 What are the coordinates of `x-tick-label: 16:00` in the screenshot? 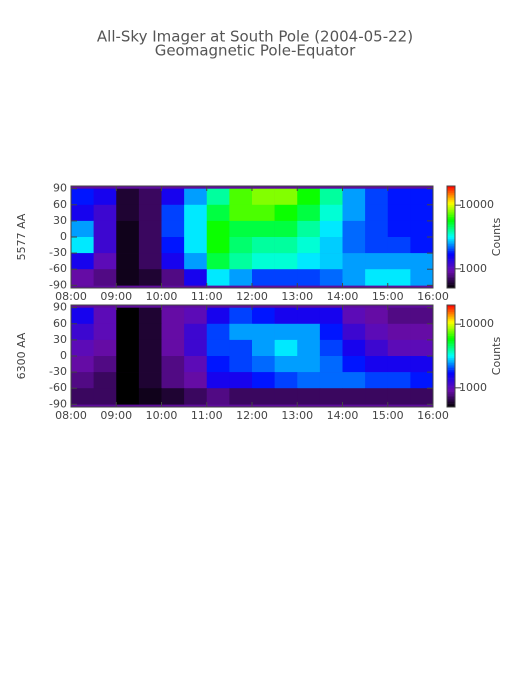 It's located at (433, 296).